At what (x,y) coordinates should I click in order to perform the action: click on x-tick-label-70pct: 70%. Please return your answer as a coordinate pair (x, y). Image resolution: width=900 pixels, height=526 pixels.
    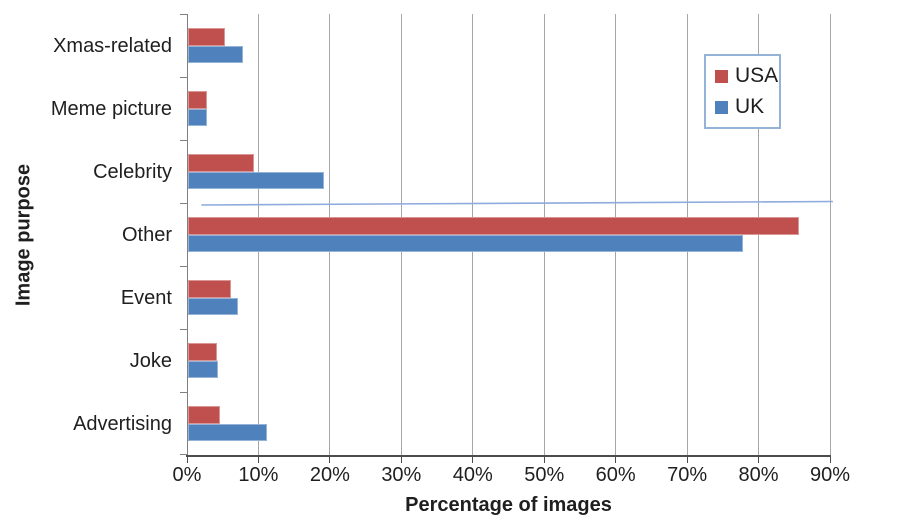
    Looking at the image, I should click on (687, 475).